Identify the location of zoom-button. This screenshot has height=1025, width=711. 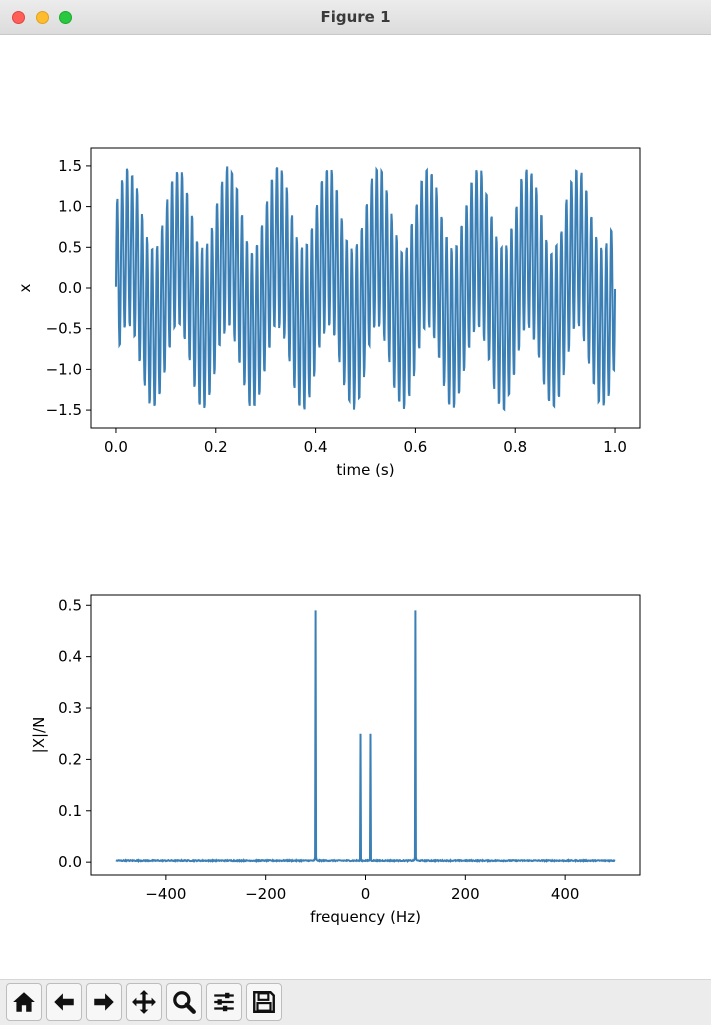
(184, 1002).